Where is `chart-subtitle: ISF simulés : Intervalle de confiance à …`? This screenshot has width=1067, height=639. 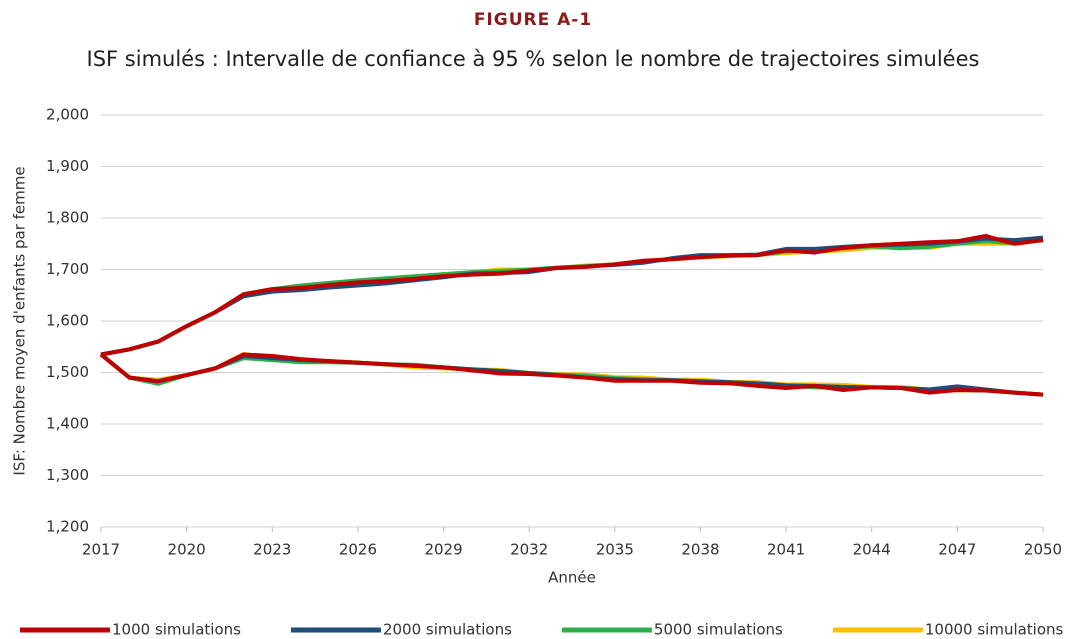 chart-subtitle: ISF simulés : Intervalle de confiance à … is located at coordinates (533, 59).